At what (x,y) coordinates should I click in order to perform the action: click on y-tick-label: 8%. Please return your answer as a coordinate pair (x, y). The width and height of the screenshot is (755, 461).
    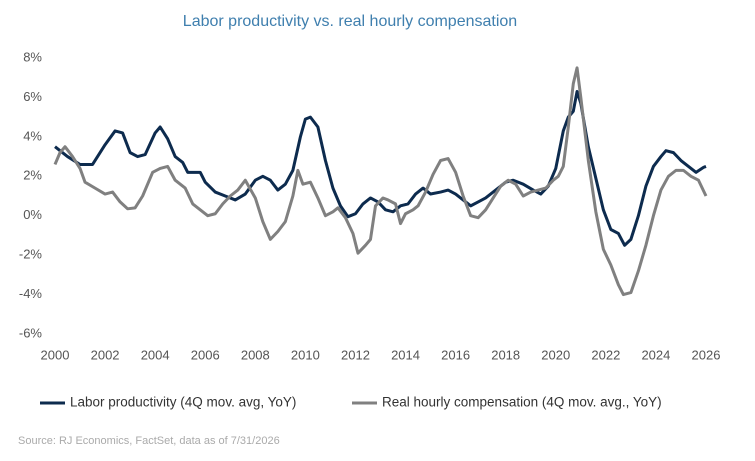
    Looking at the image, I should click on (32, 56).